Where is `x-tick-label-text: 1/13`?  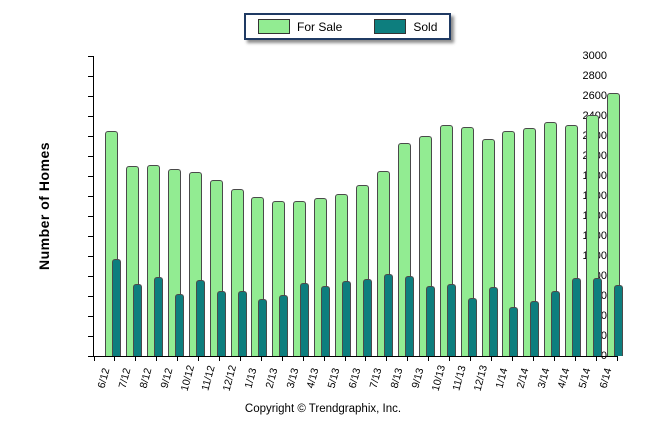
x-tick-label-text: 1/13 is located at coordinates (251, 378).